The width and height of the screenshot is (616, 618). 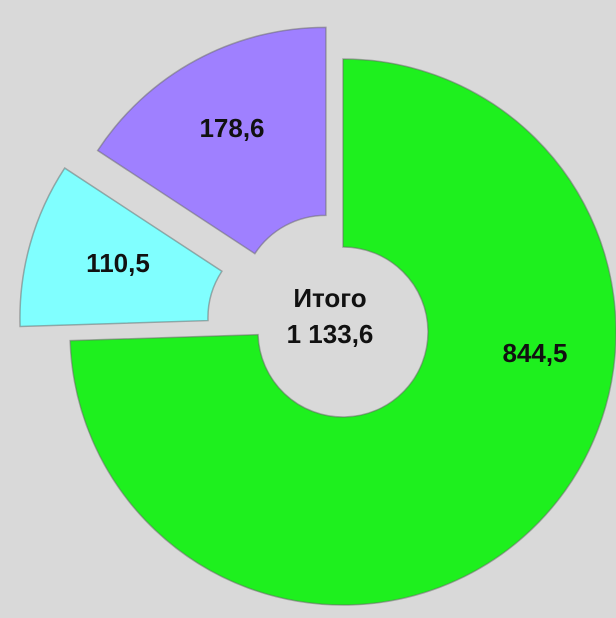 I want to click on data-label: 110,5, so click(x=118, y=263).